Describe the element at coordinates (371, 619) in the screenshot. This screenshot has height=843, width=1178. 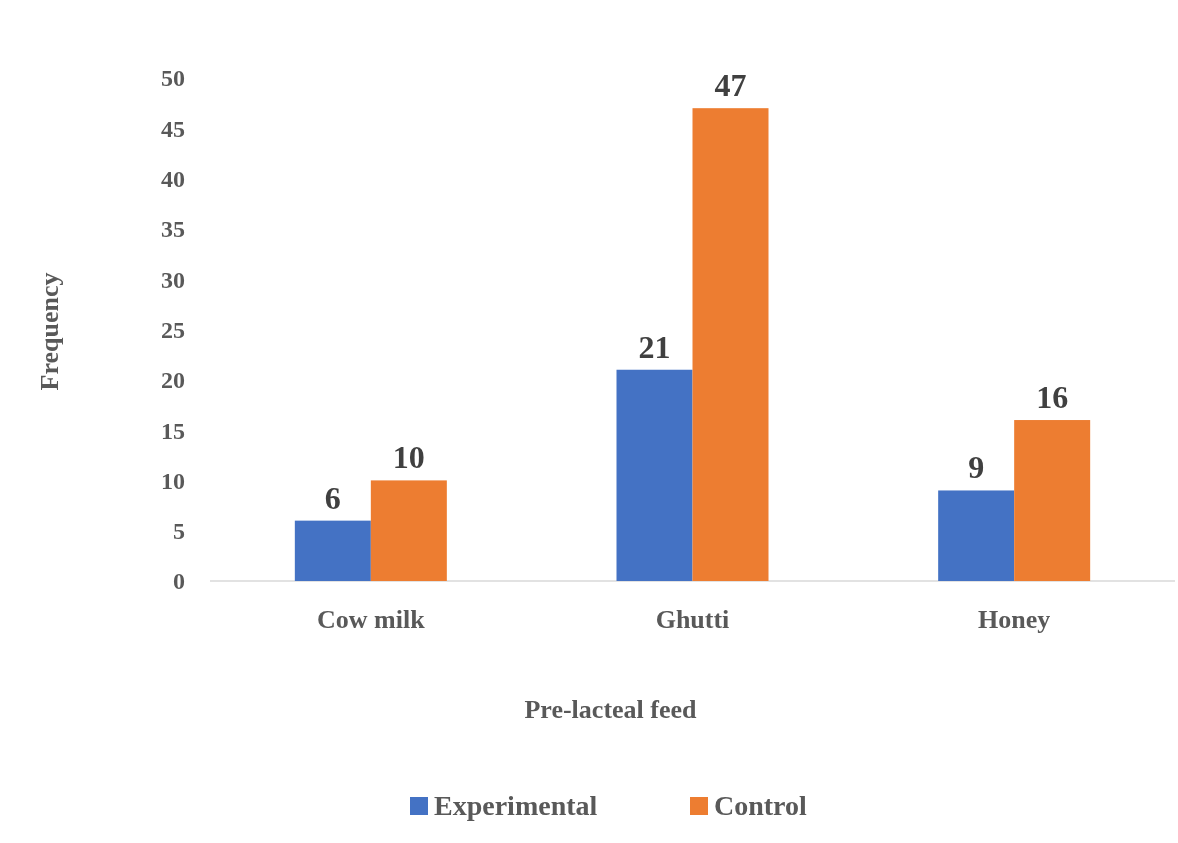
I see `x-tick-label: Cow milk` at that location.